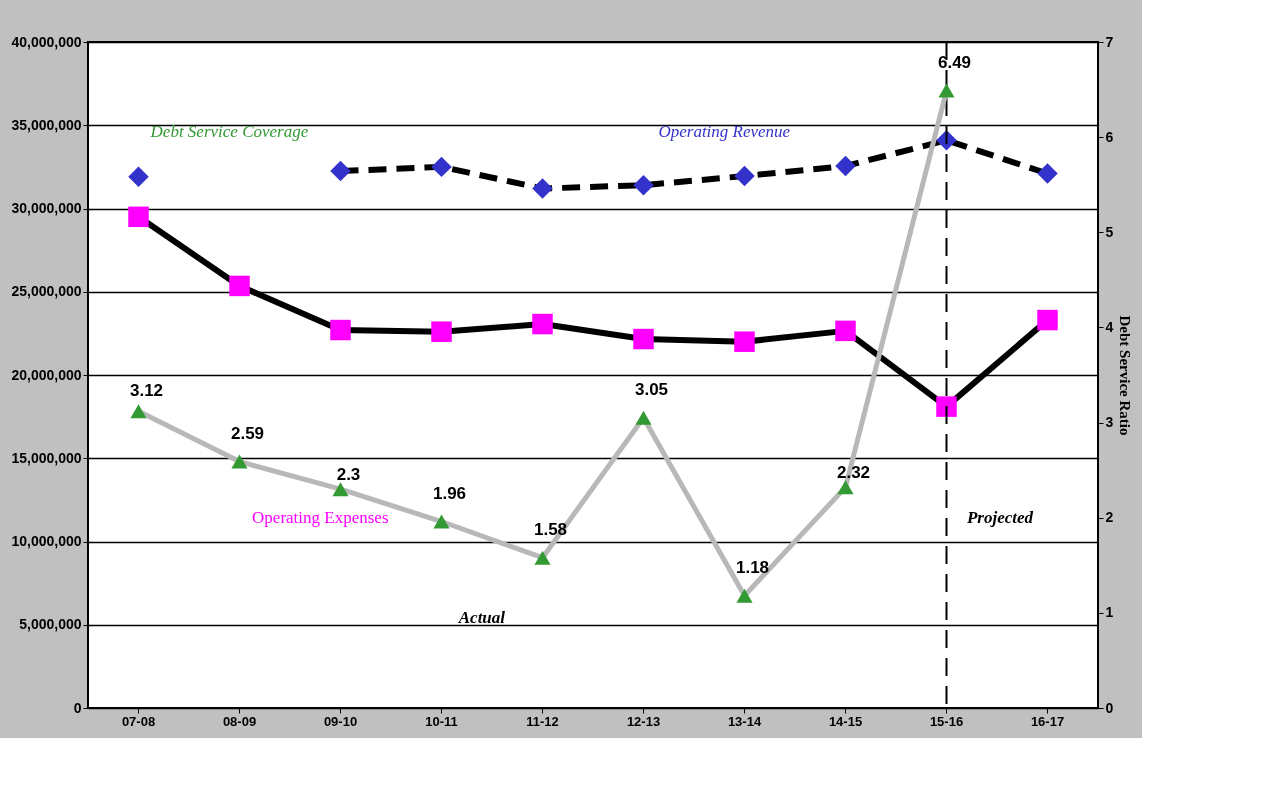 Image resolution: width=1279 pixels, height=792 pixels. What do you see at coordinates (853, 473) in the screenshot?
I see `data-label: 2.32` at bounding box center [853, 473].